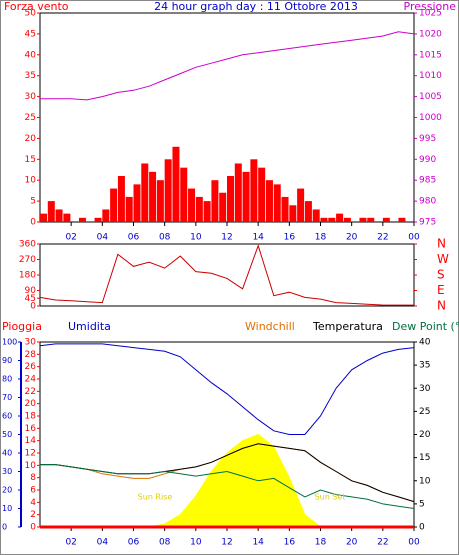 Image resolution: width=459 pixels, height=555 pixels. Describe the element at coordinates (31, 14) in the screenshot. I see `y-tick-label: 50` at that location.